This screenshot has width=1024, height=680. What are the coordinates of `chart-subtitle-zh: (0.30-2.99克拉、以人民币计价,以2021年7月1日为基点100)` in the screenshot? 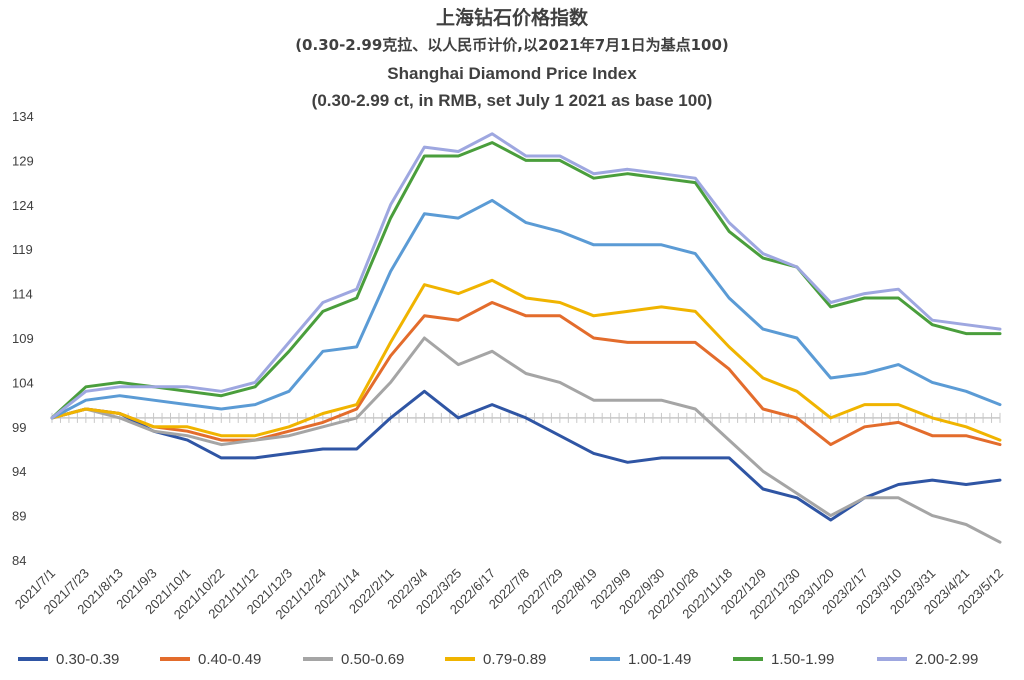 It's located at (512, 45).